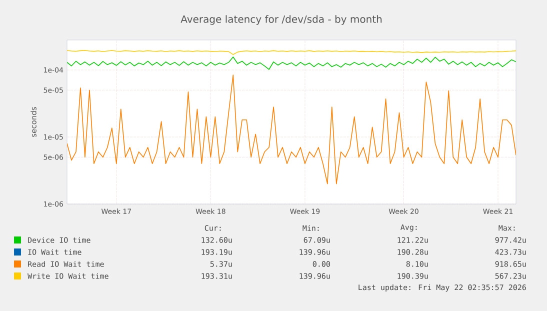  What do you see at coordinates (291, 63) in the screenshot?
I see `line-series` at bounding box center [291, 63].